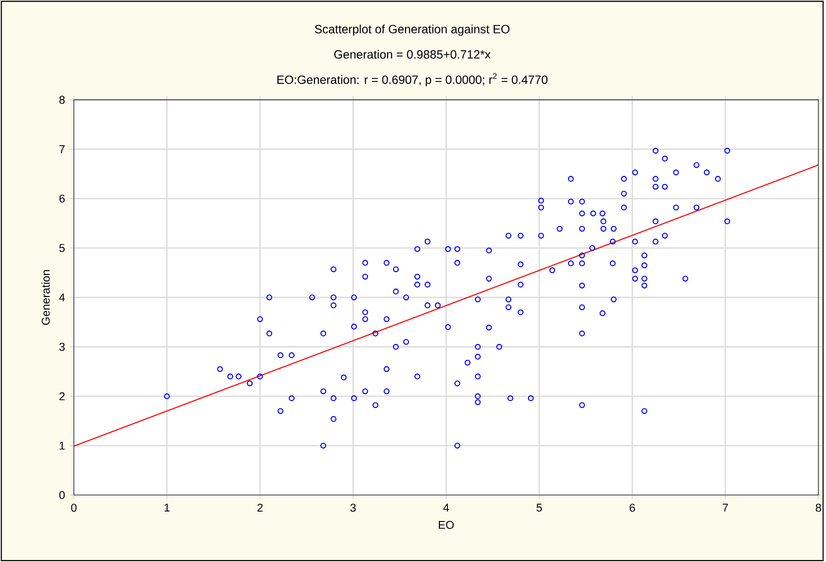  What do you see at coordinates (62, 446) in the screenshot?
I see `y-tick-label: 1` at bounding box center [62, 446].